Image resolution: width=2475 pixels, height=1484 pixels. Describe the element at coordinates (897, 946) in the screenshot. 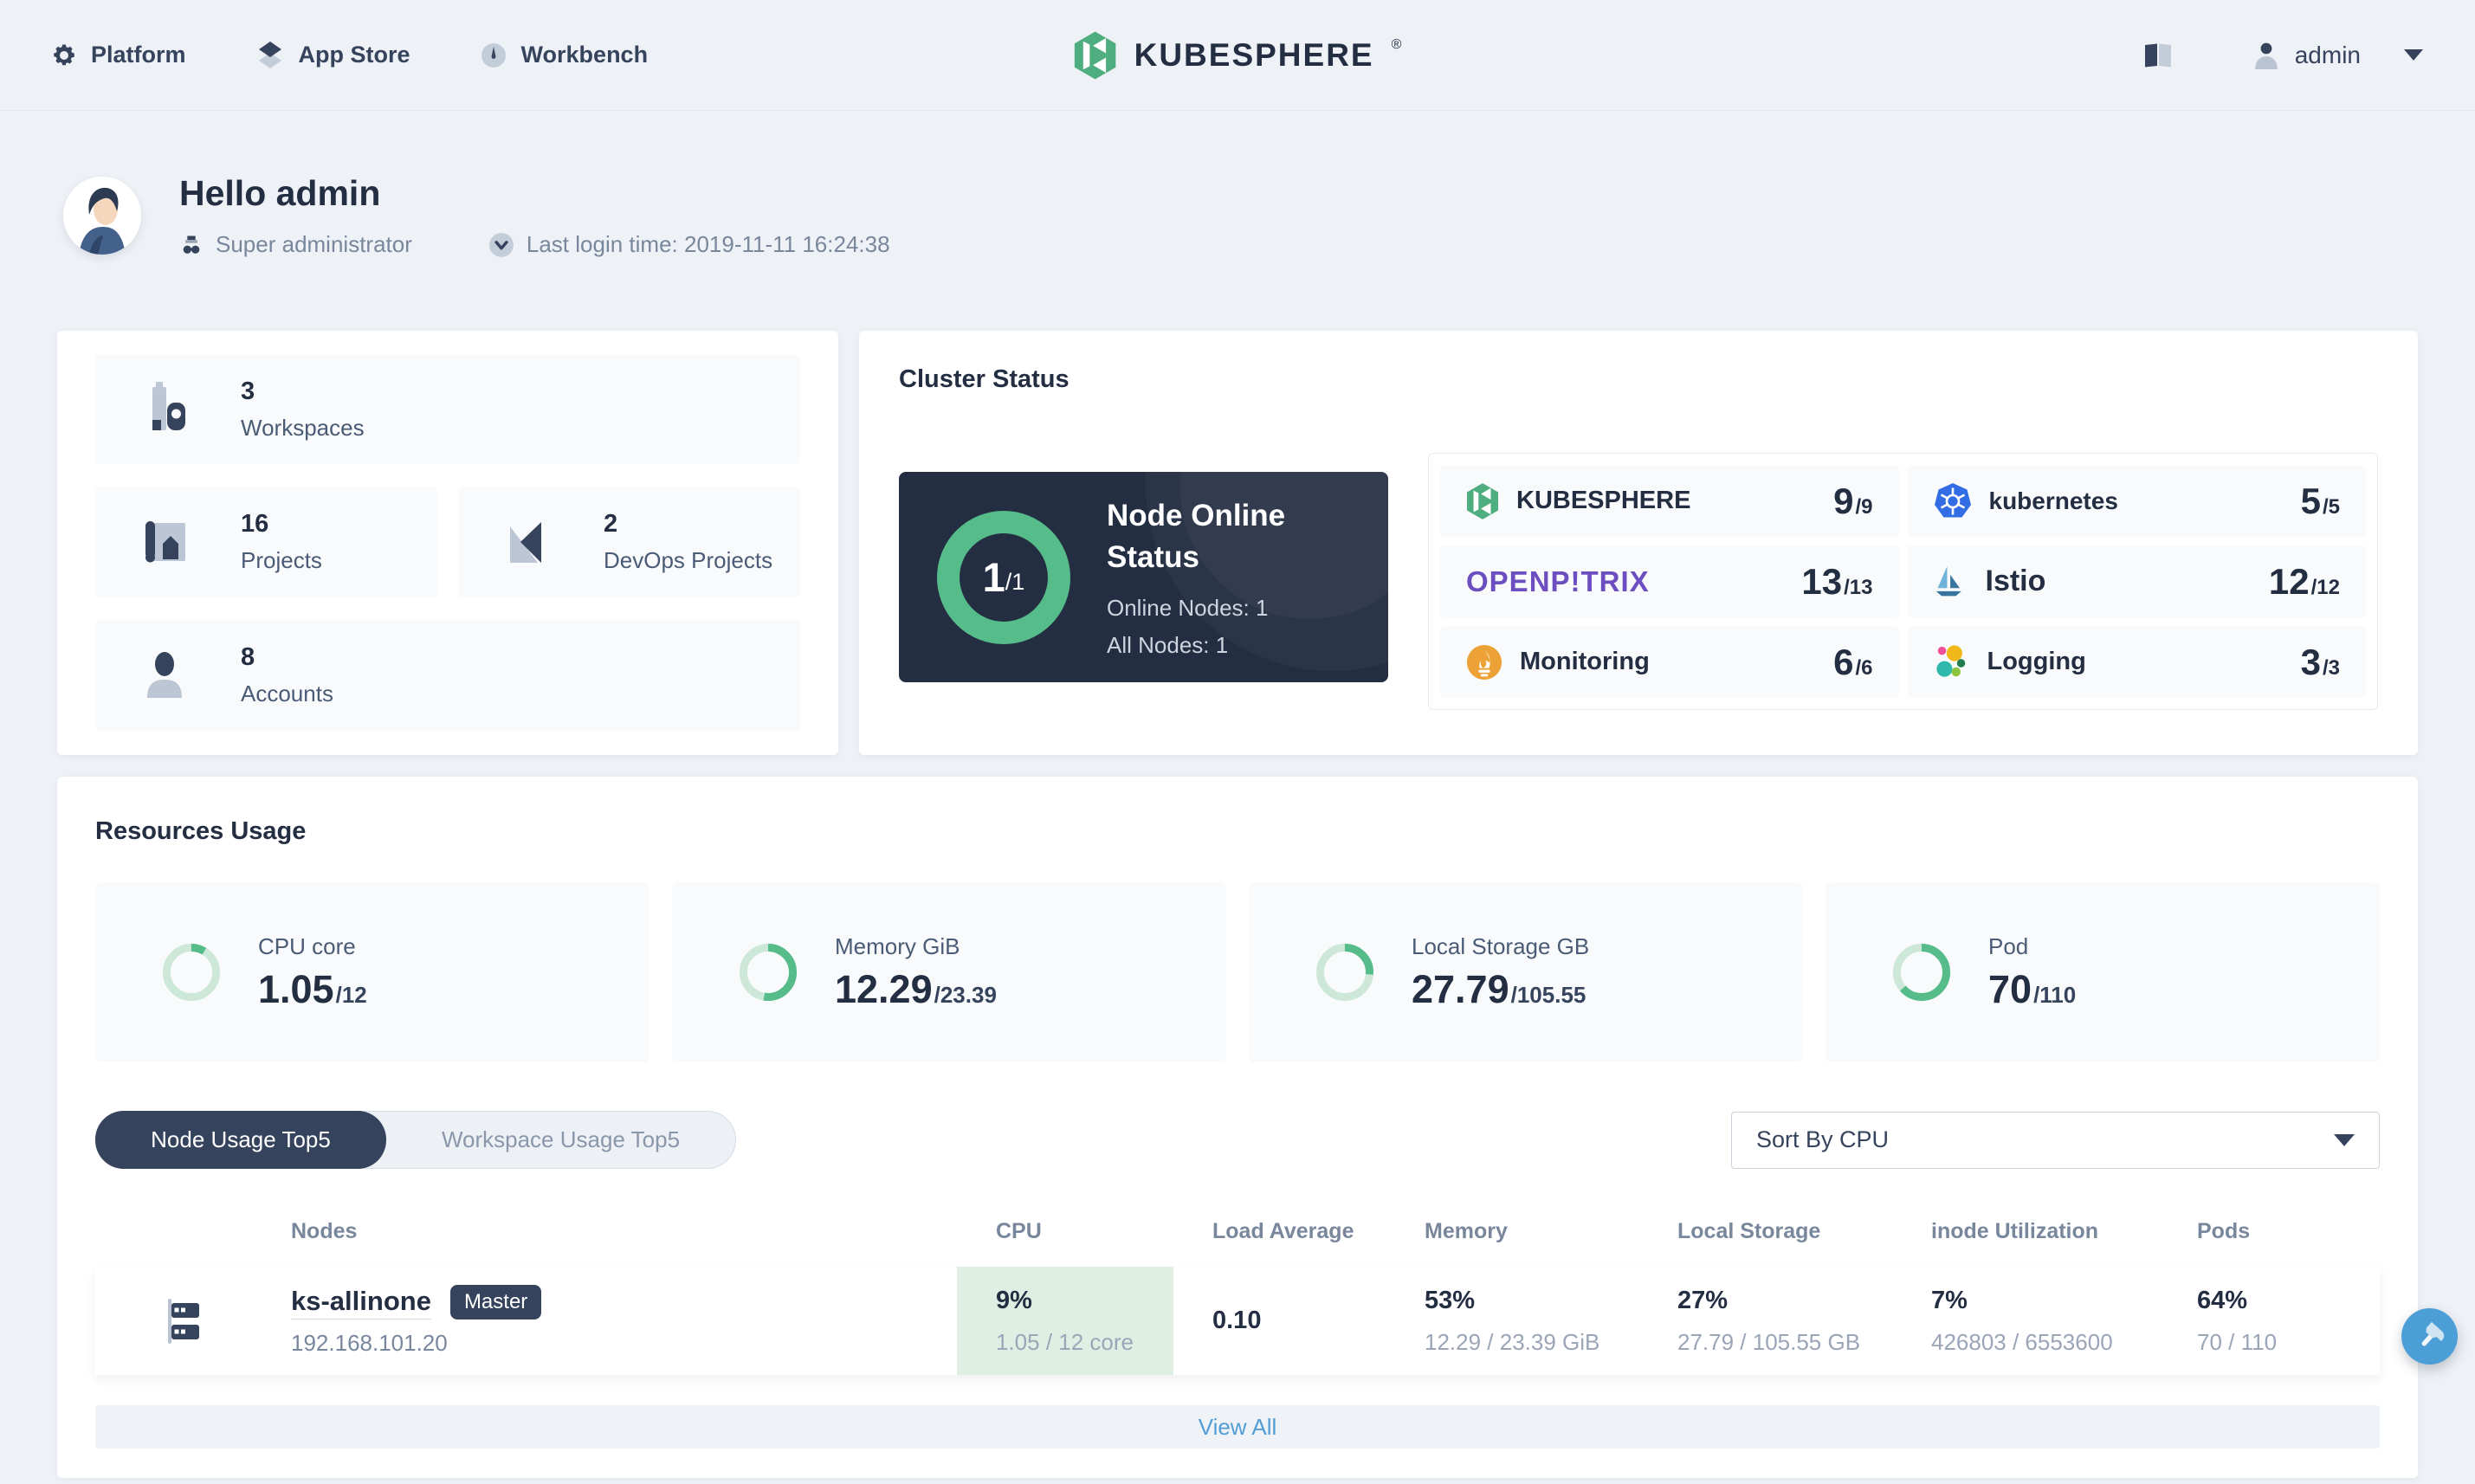

I see `memory-usage-label: Memory GiB` at that location.